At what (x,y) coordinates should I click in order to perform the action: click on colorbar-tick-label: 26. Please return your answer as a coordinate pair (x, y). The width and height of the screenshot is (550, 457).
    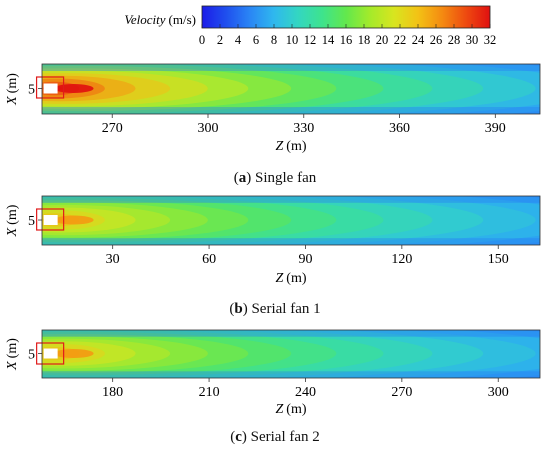
    Looking at the image, I should click on (436, 40).